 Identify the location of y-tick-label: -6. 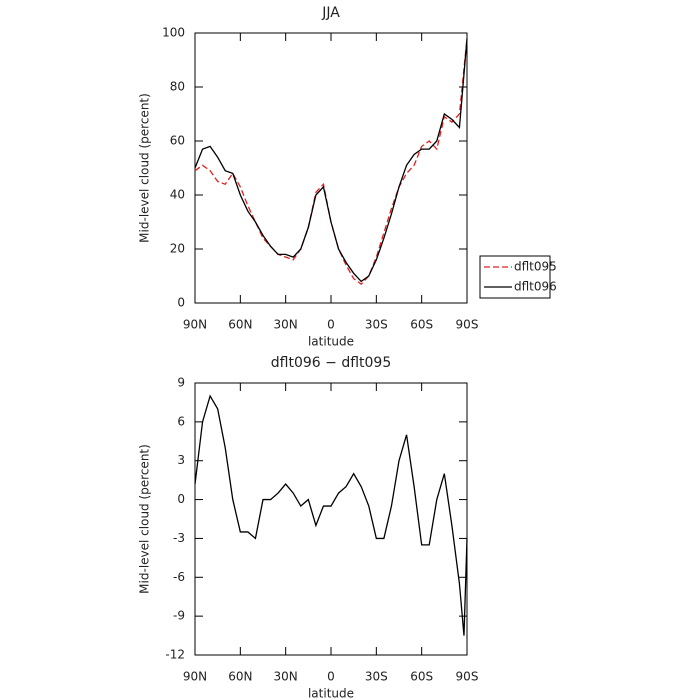
(179, 577).